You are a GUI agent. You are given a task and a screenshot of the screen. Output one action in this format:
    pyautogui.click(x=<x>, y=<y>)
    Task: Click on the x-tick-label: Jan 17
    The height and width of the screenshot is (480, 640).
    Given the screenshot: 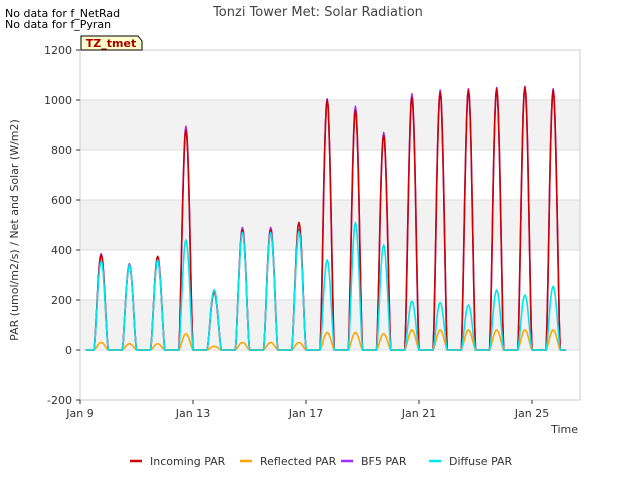 What is the action you would take?
    pyautogui.click(x=305, y=413)
    